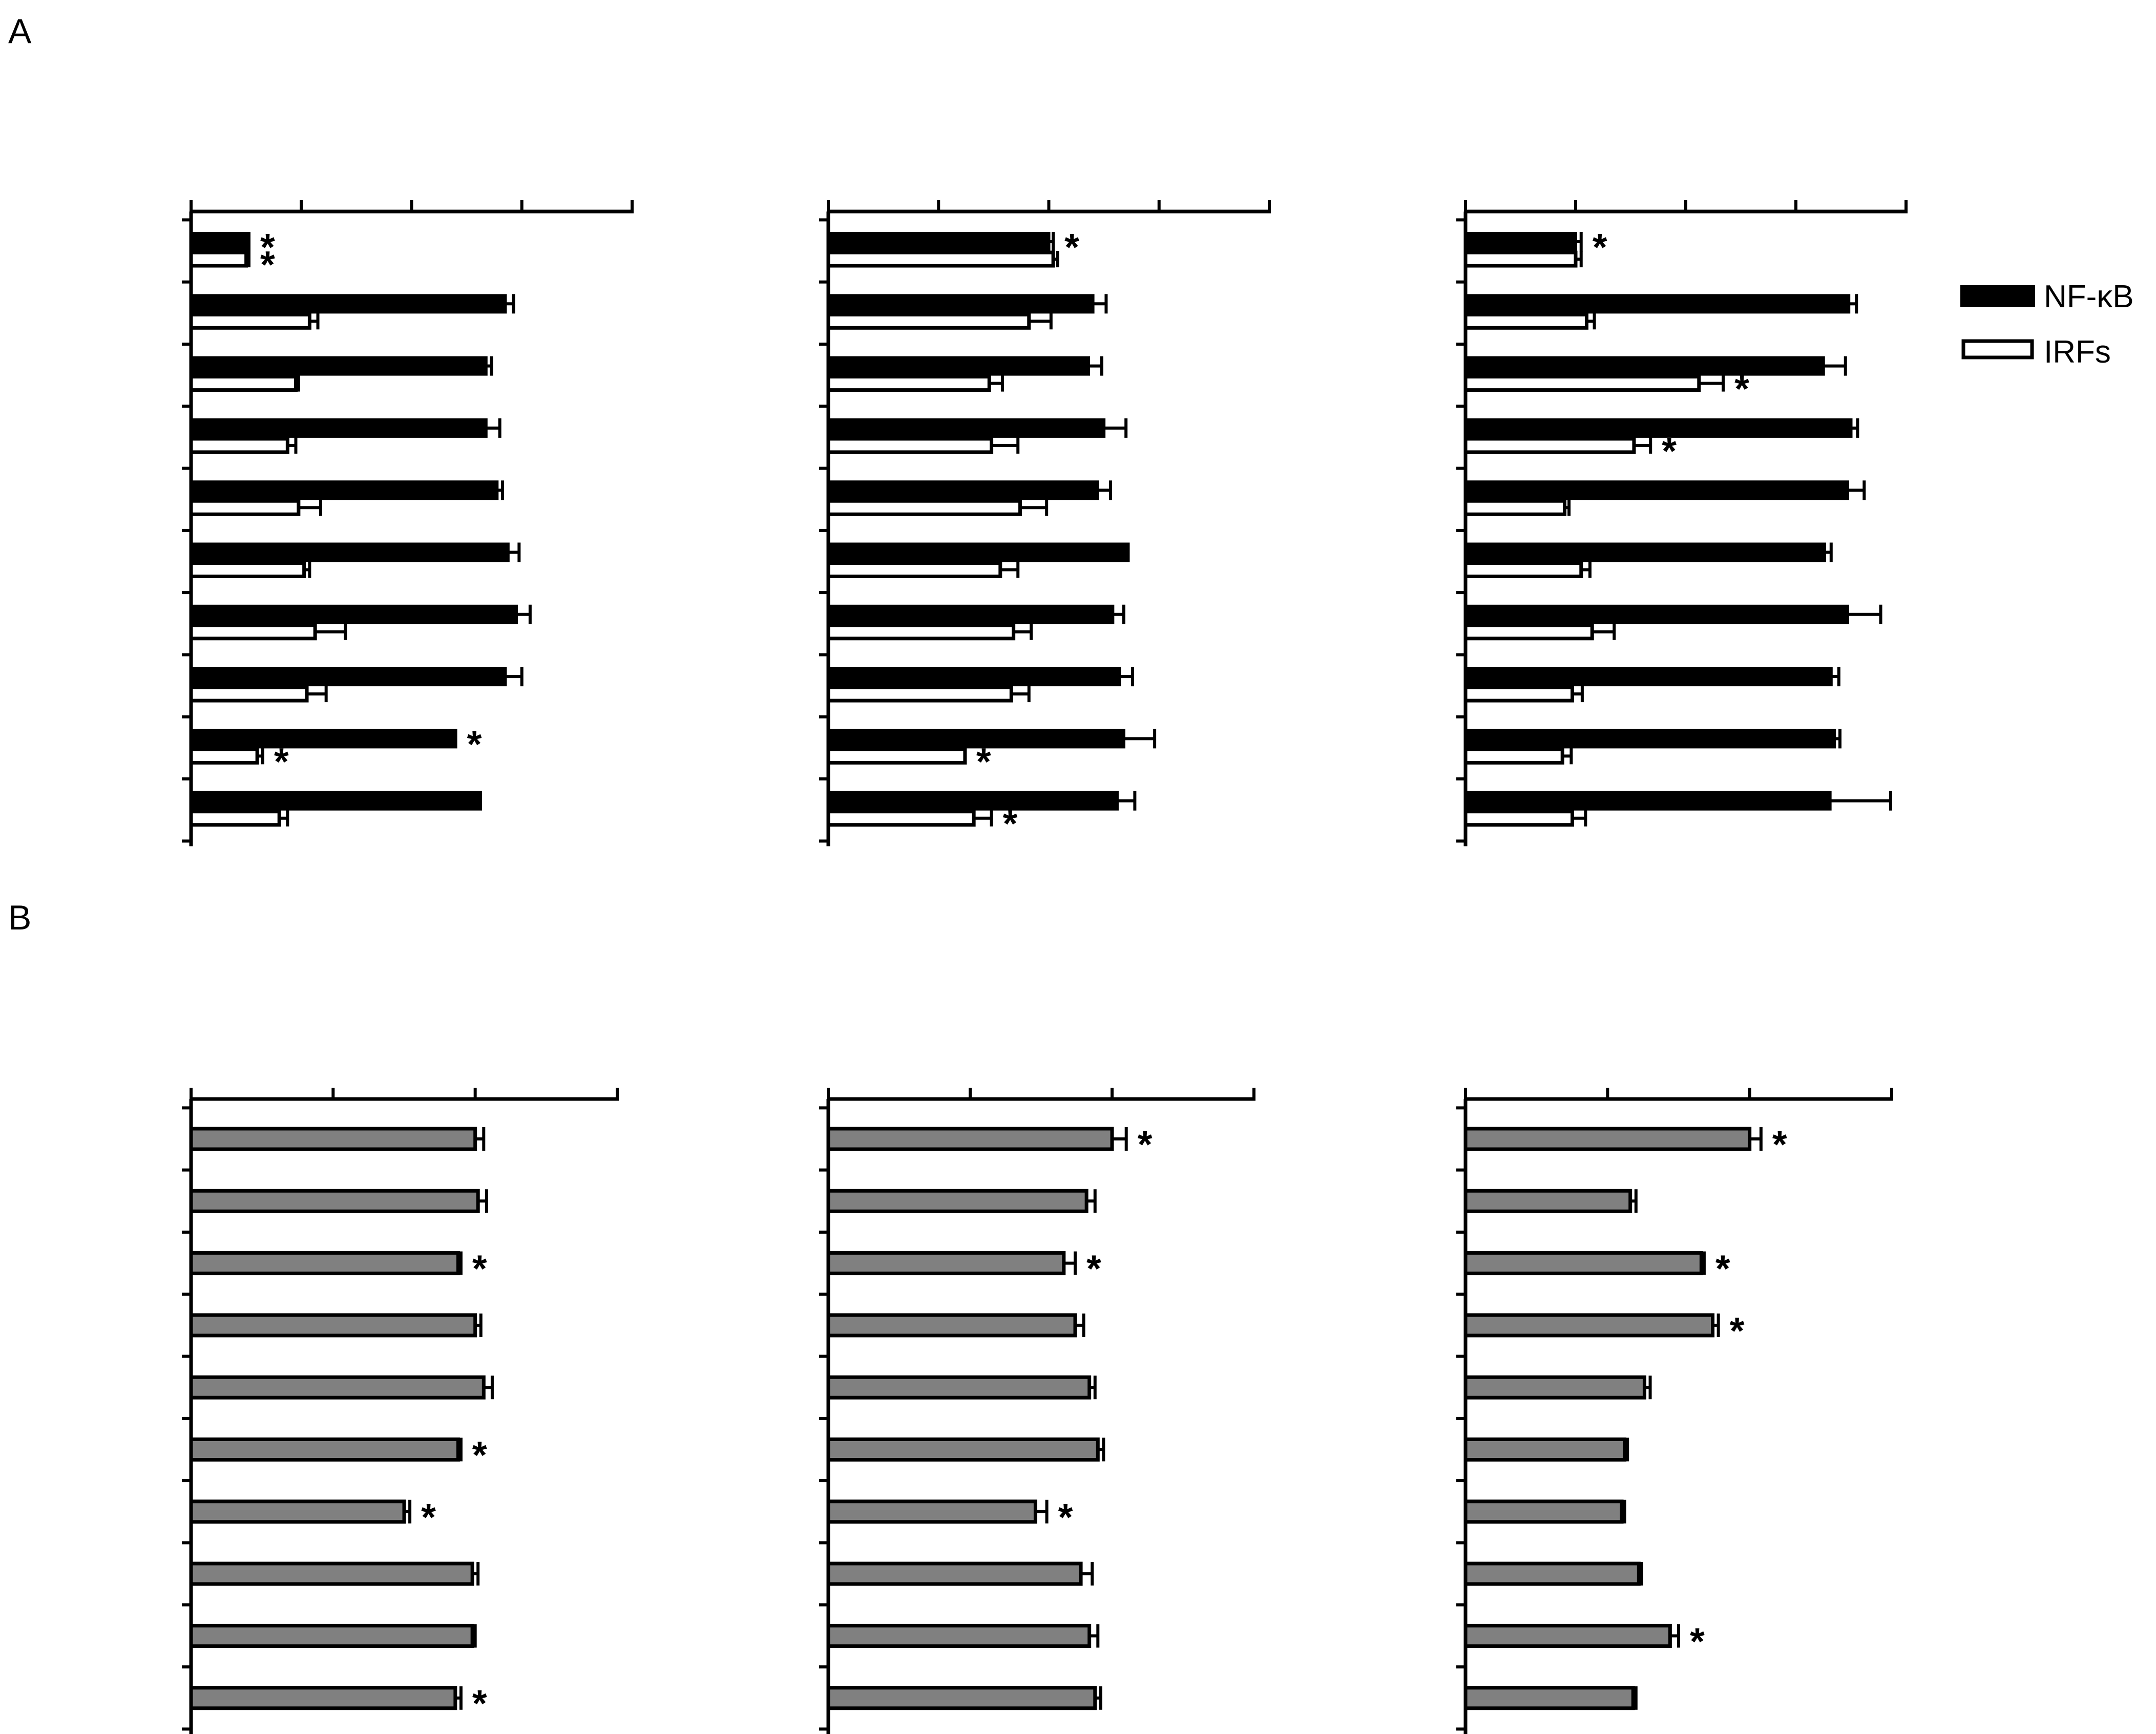 The width and height of the screenshot is (2156, 1734). I want to click on chart-b-1: * * * *, so click(400, 1411).